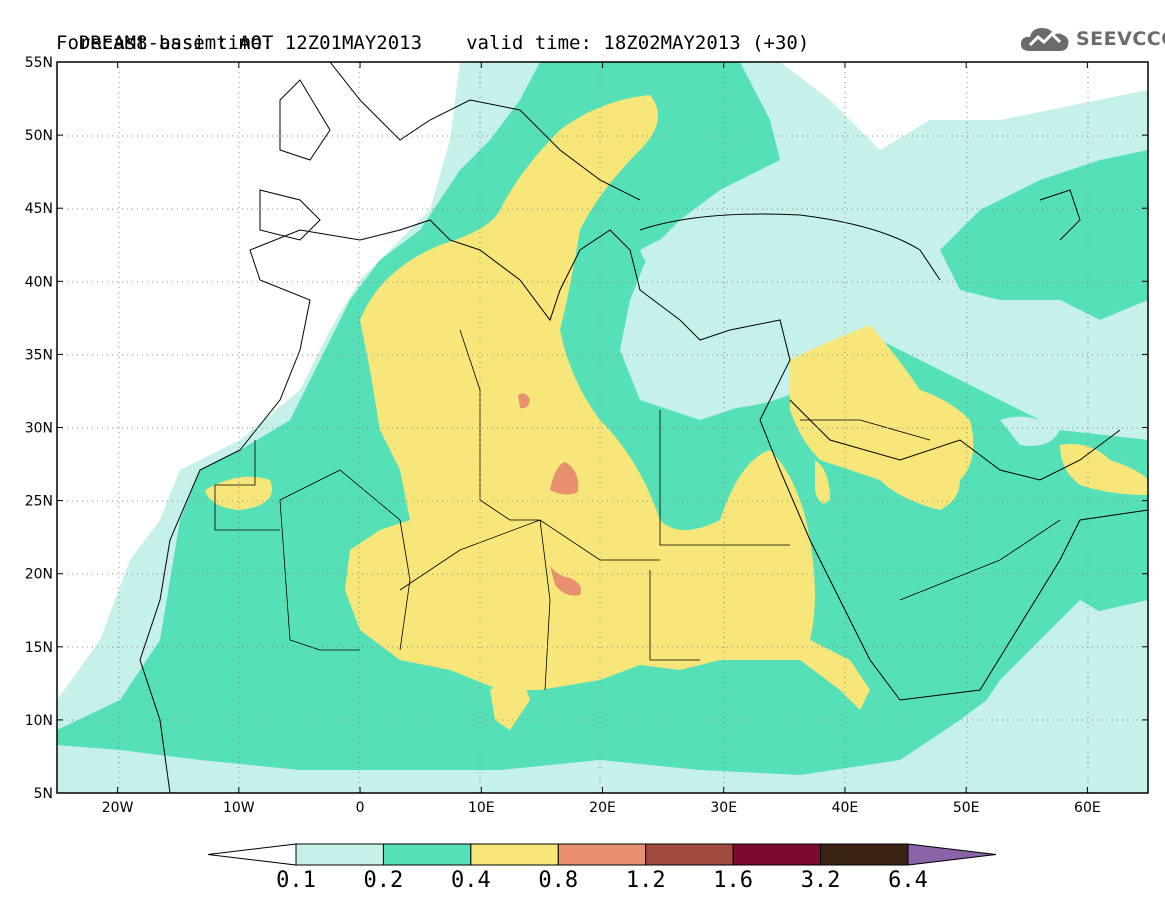  I want to click on lat-tick-label: 50N, so click(39, 136).